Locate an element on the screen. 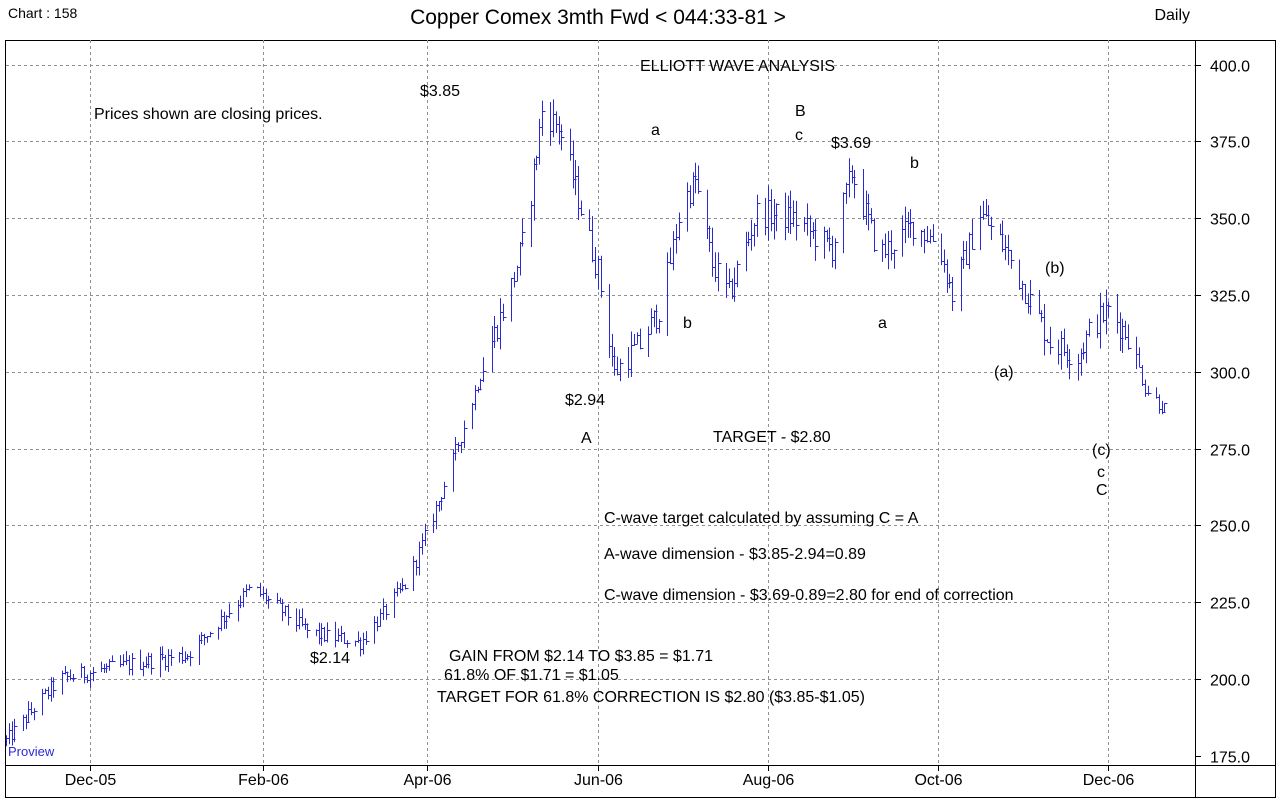  x-tick-label: Dec-06 is located at coordinates (1109, 780).